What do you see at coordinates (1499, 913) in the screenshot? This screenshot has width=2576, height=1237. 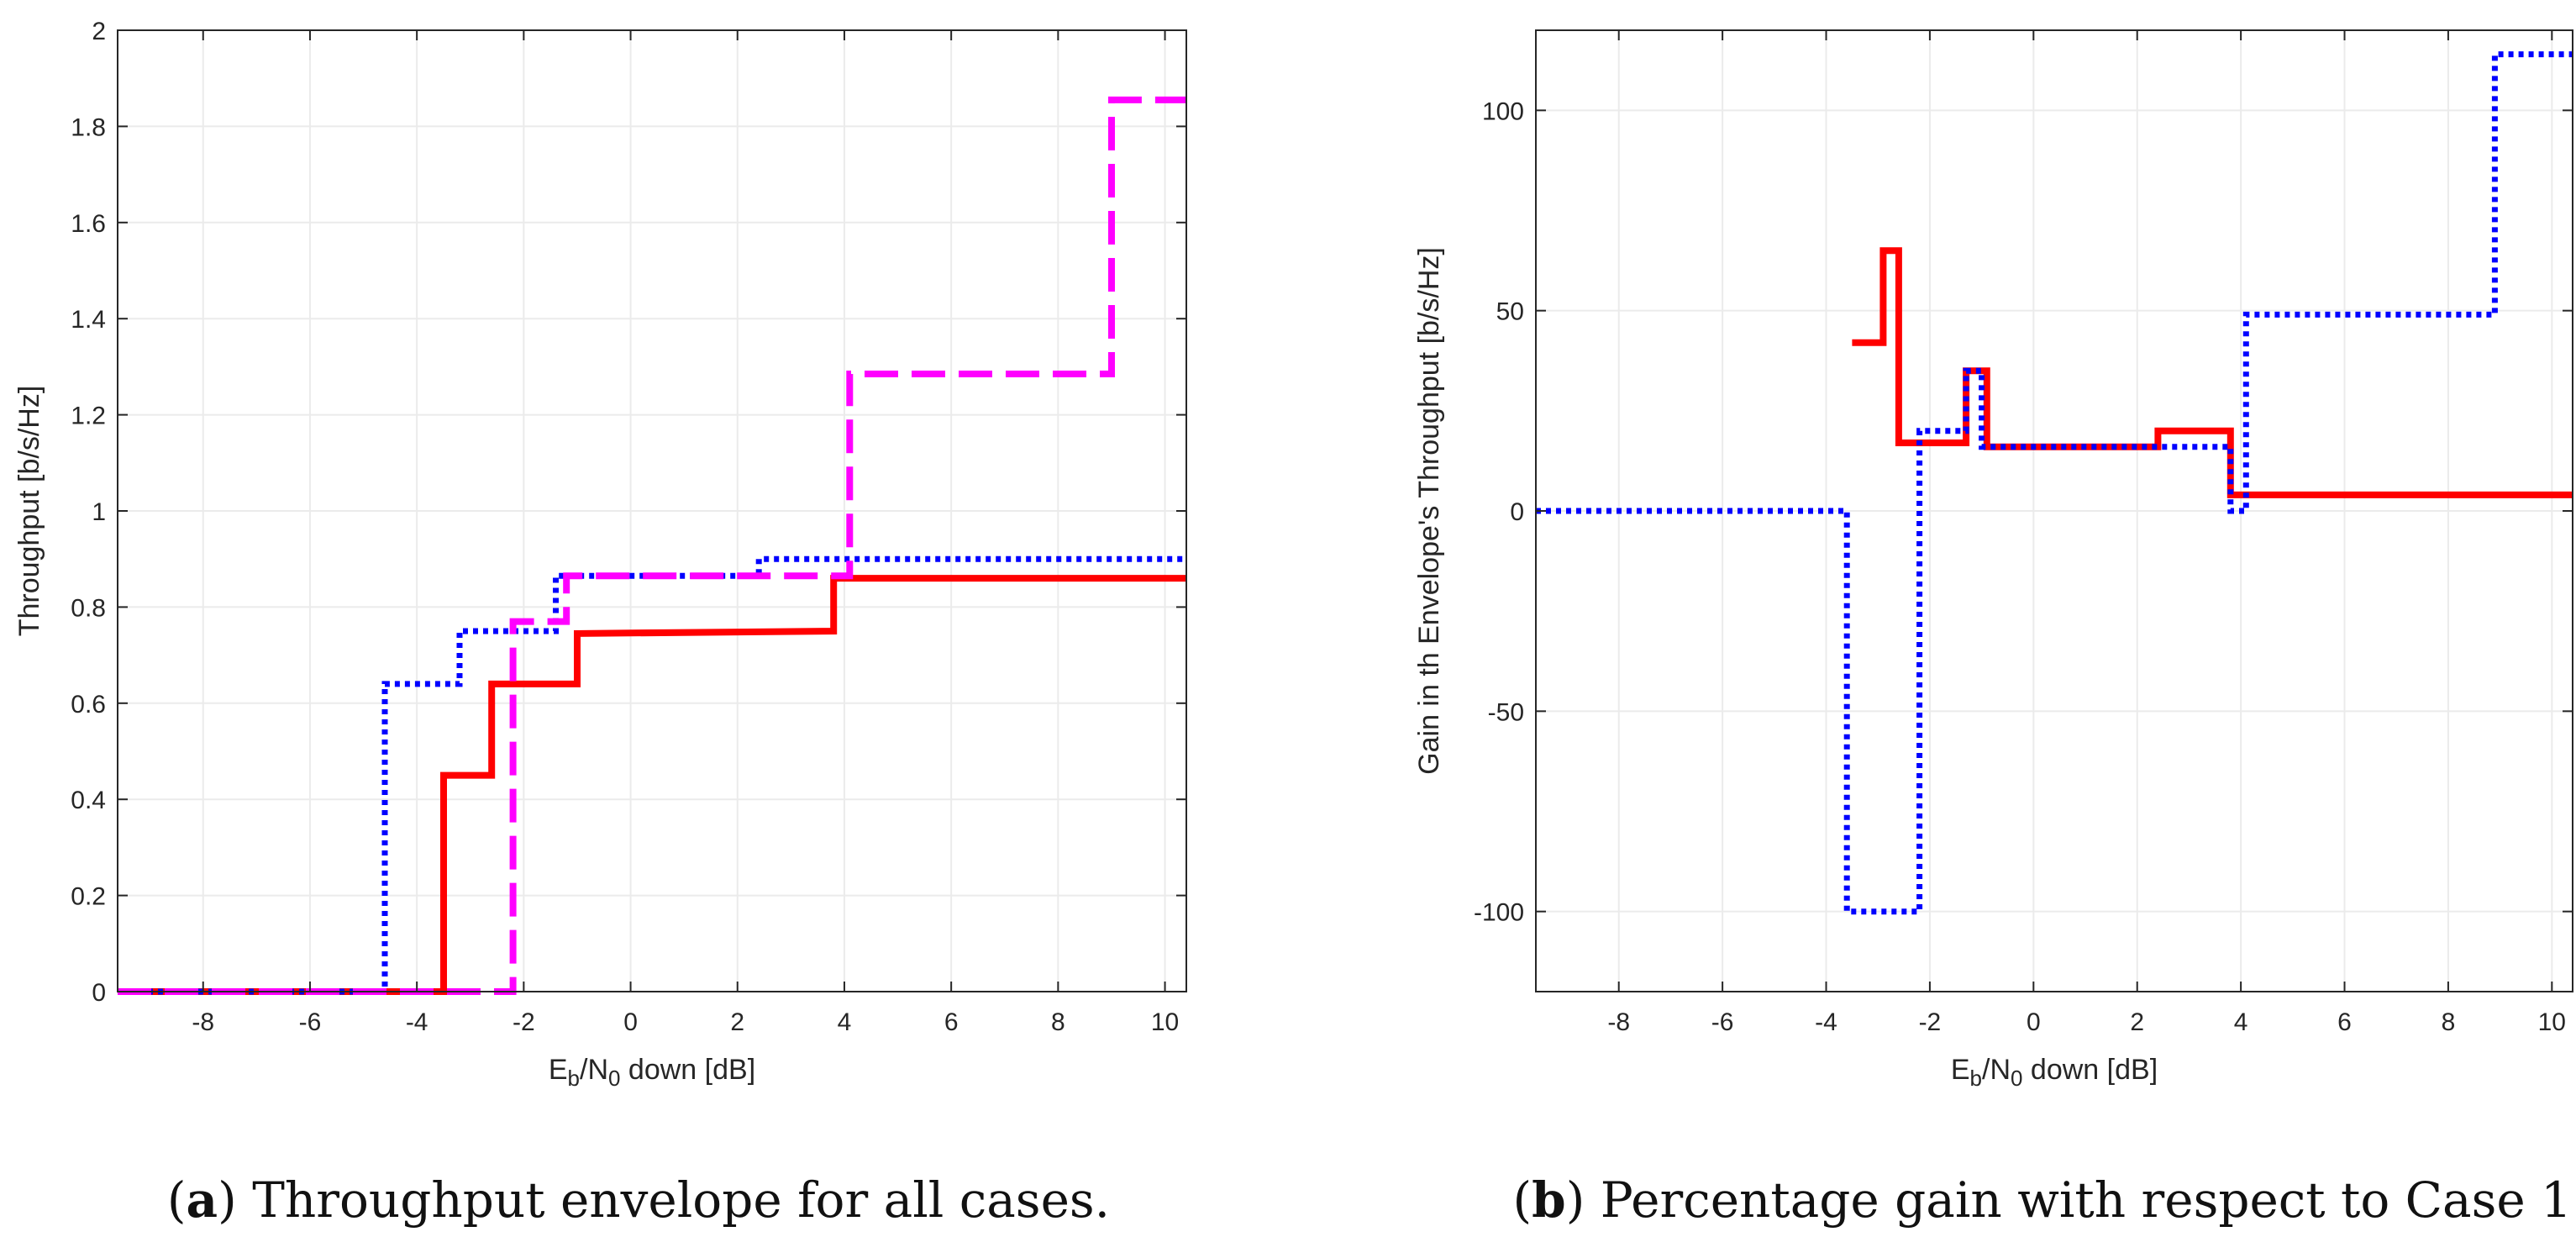 I see `y-tick-label: -100` at bounding box center [1499, 913].